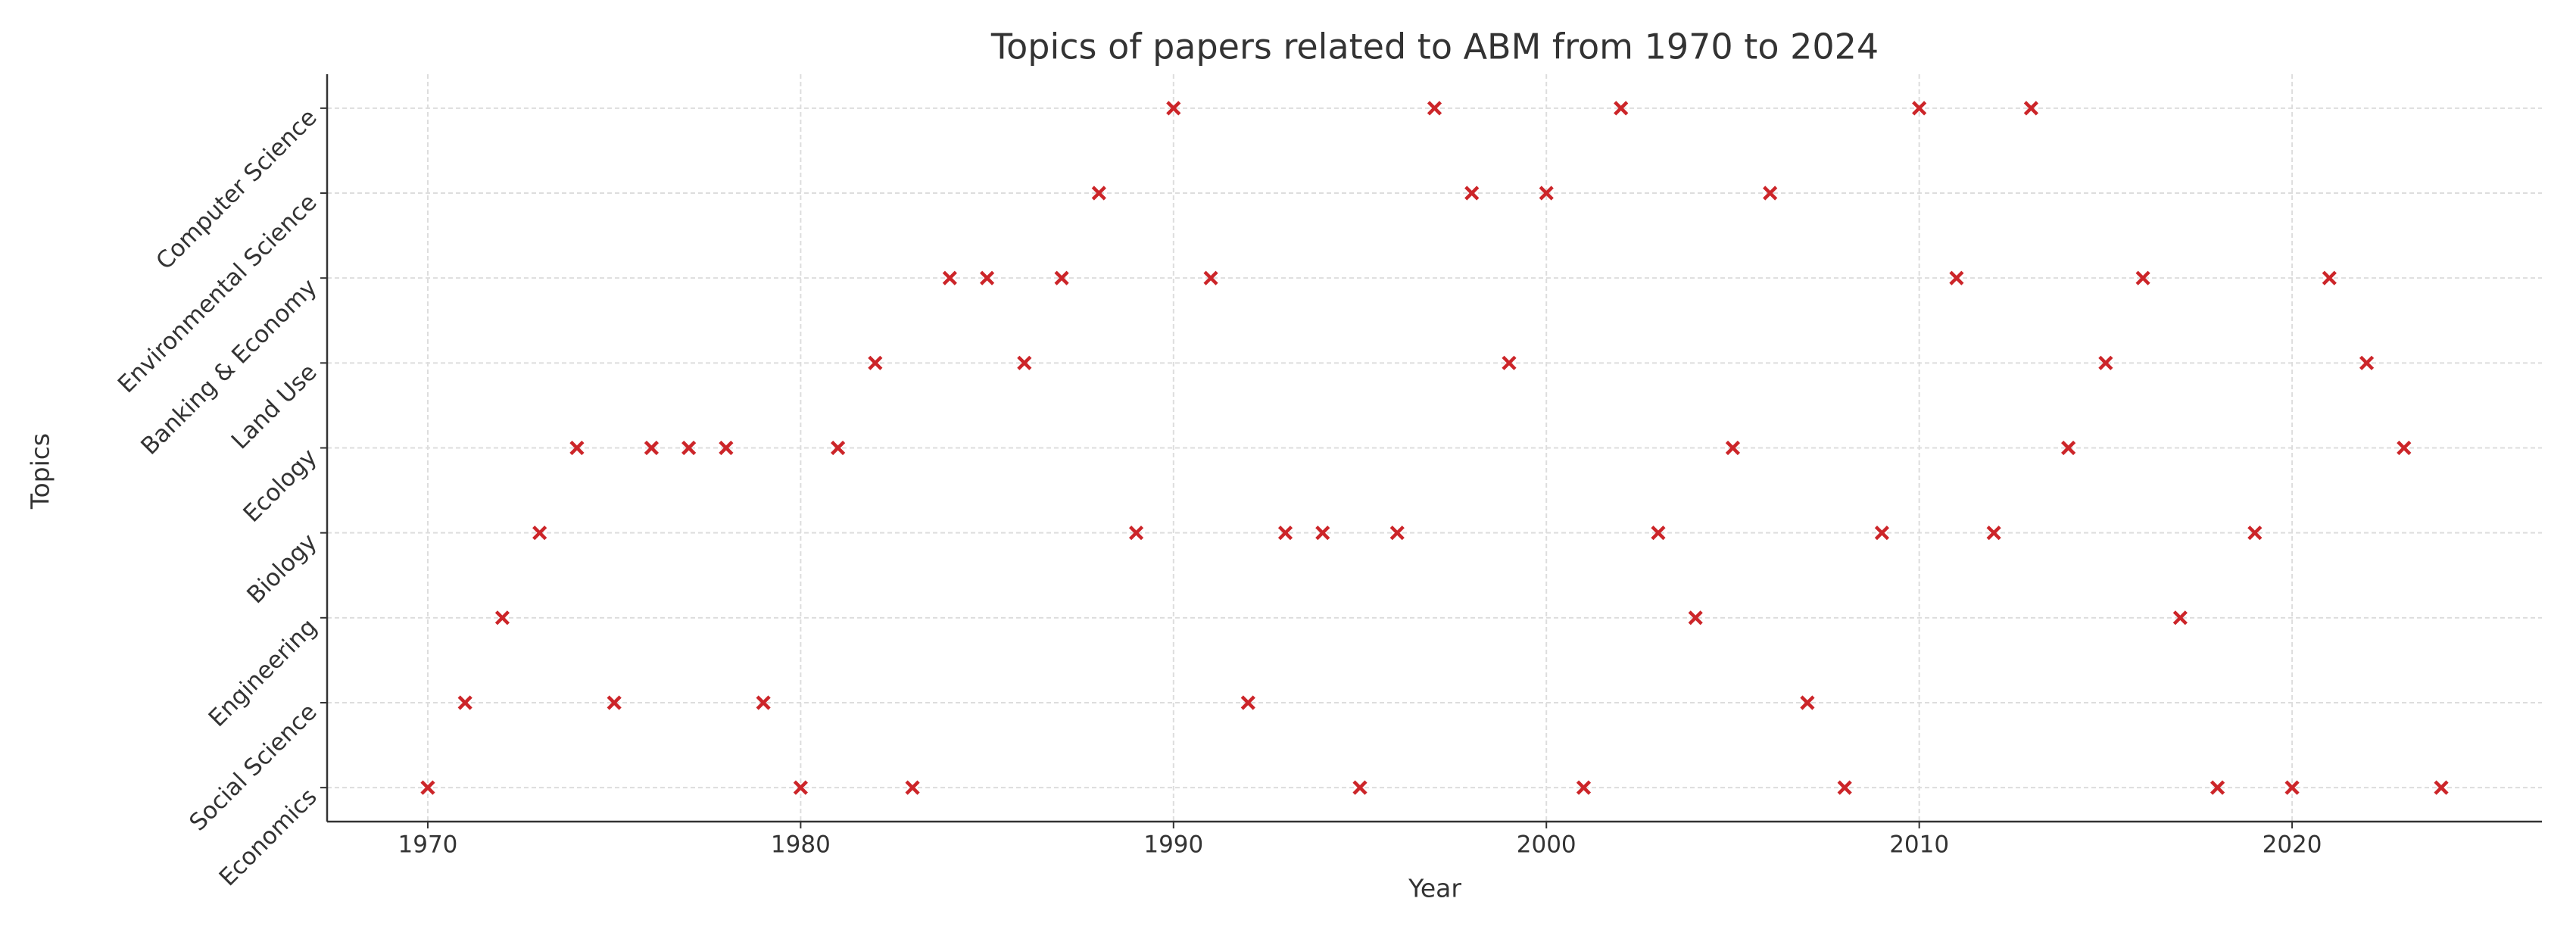  What do you see at coordinates (1919, 845) in the screenshot?
I see `x-tick-label: 2010` at bounding box center [1919, 845].